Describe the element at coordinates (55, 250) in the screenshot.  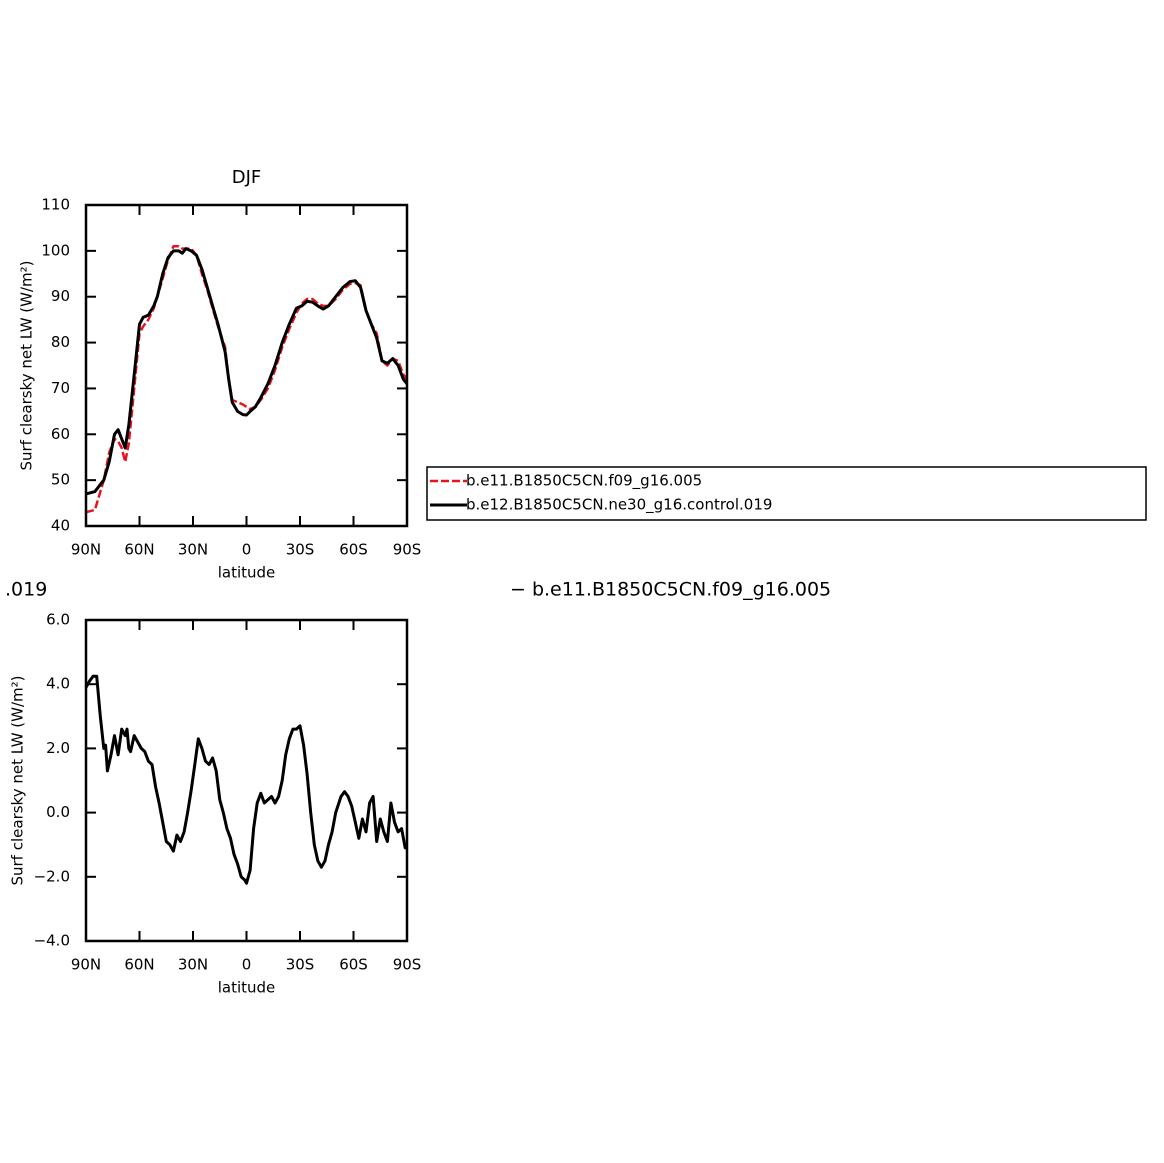
I see `y-tick-label: 100` at that location.